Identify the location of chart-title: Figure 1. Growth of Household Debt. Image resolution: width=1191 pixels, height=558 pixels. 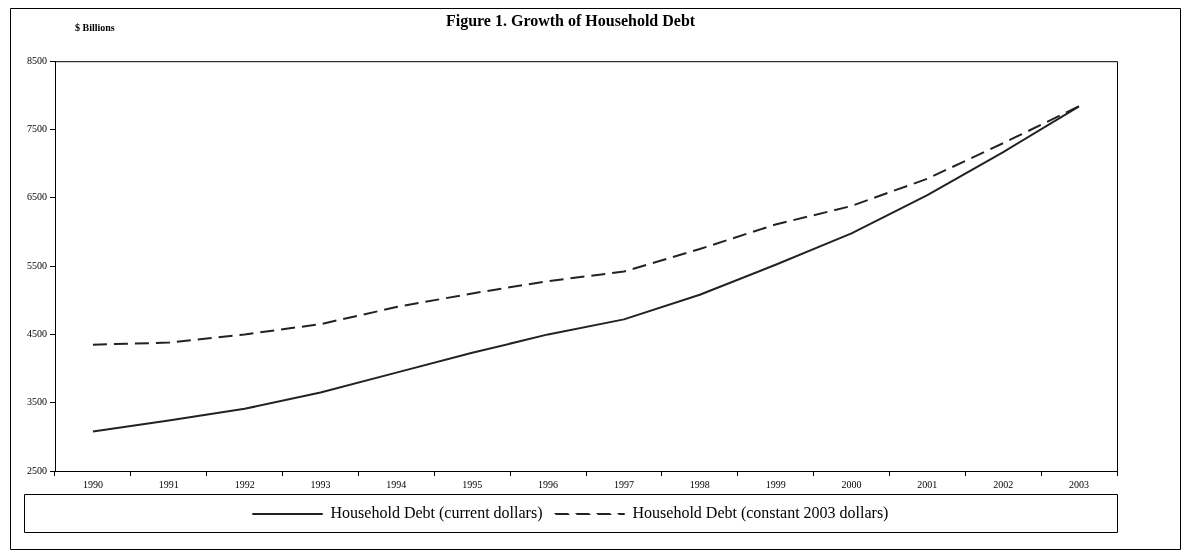
(570, 20).